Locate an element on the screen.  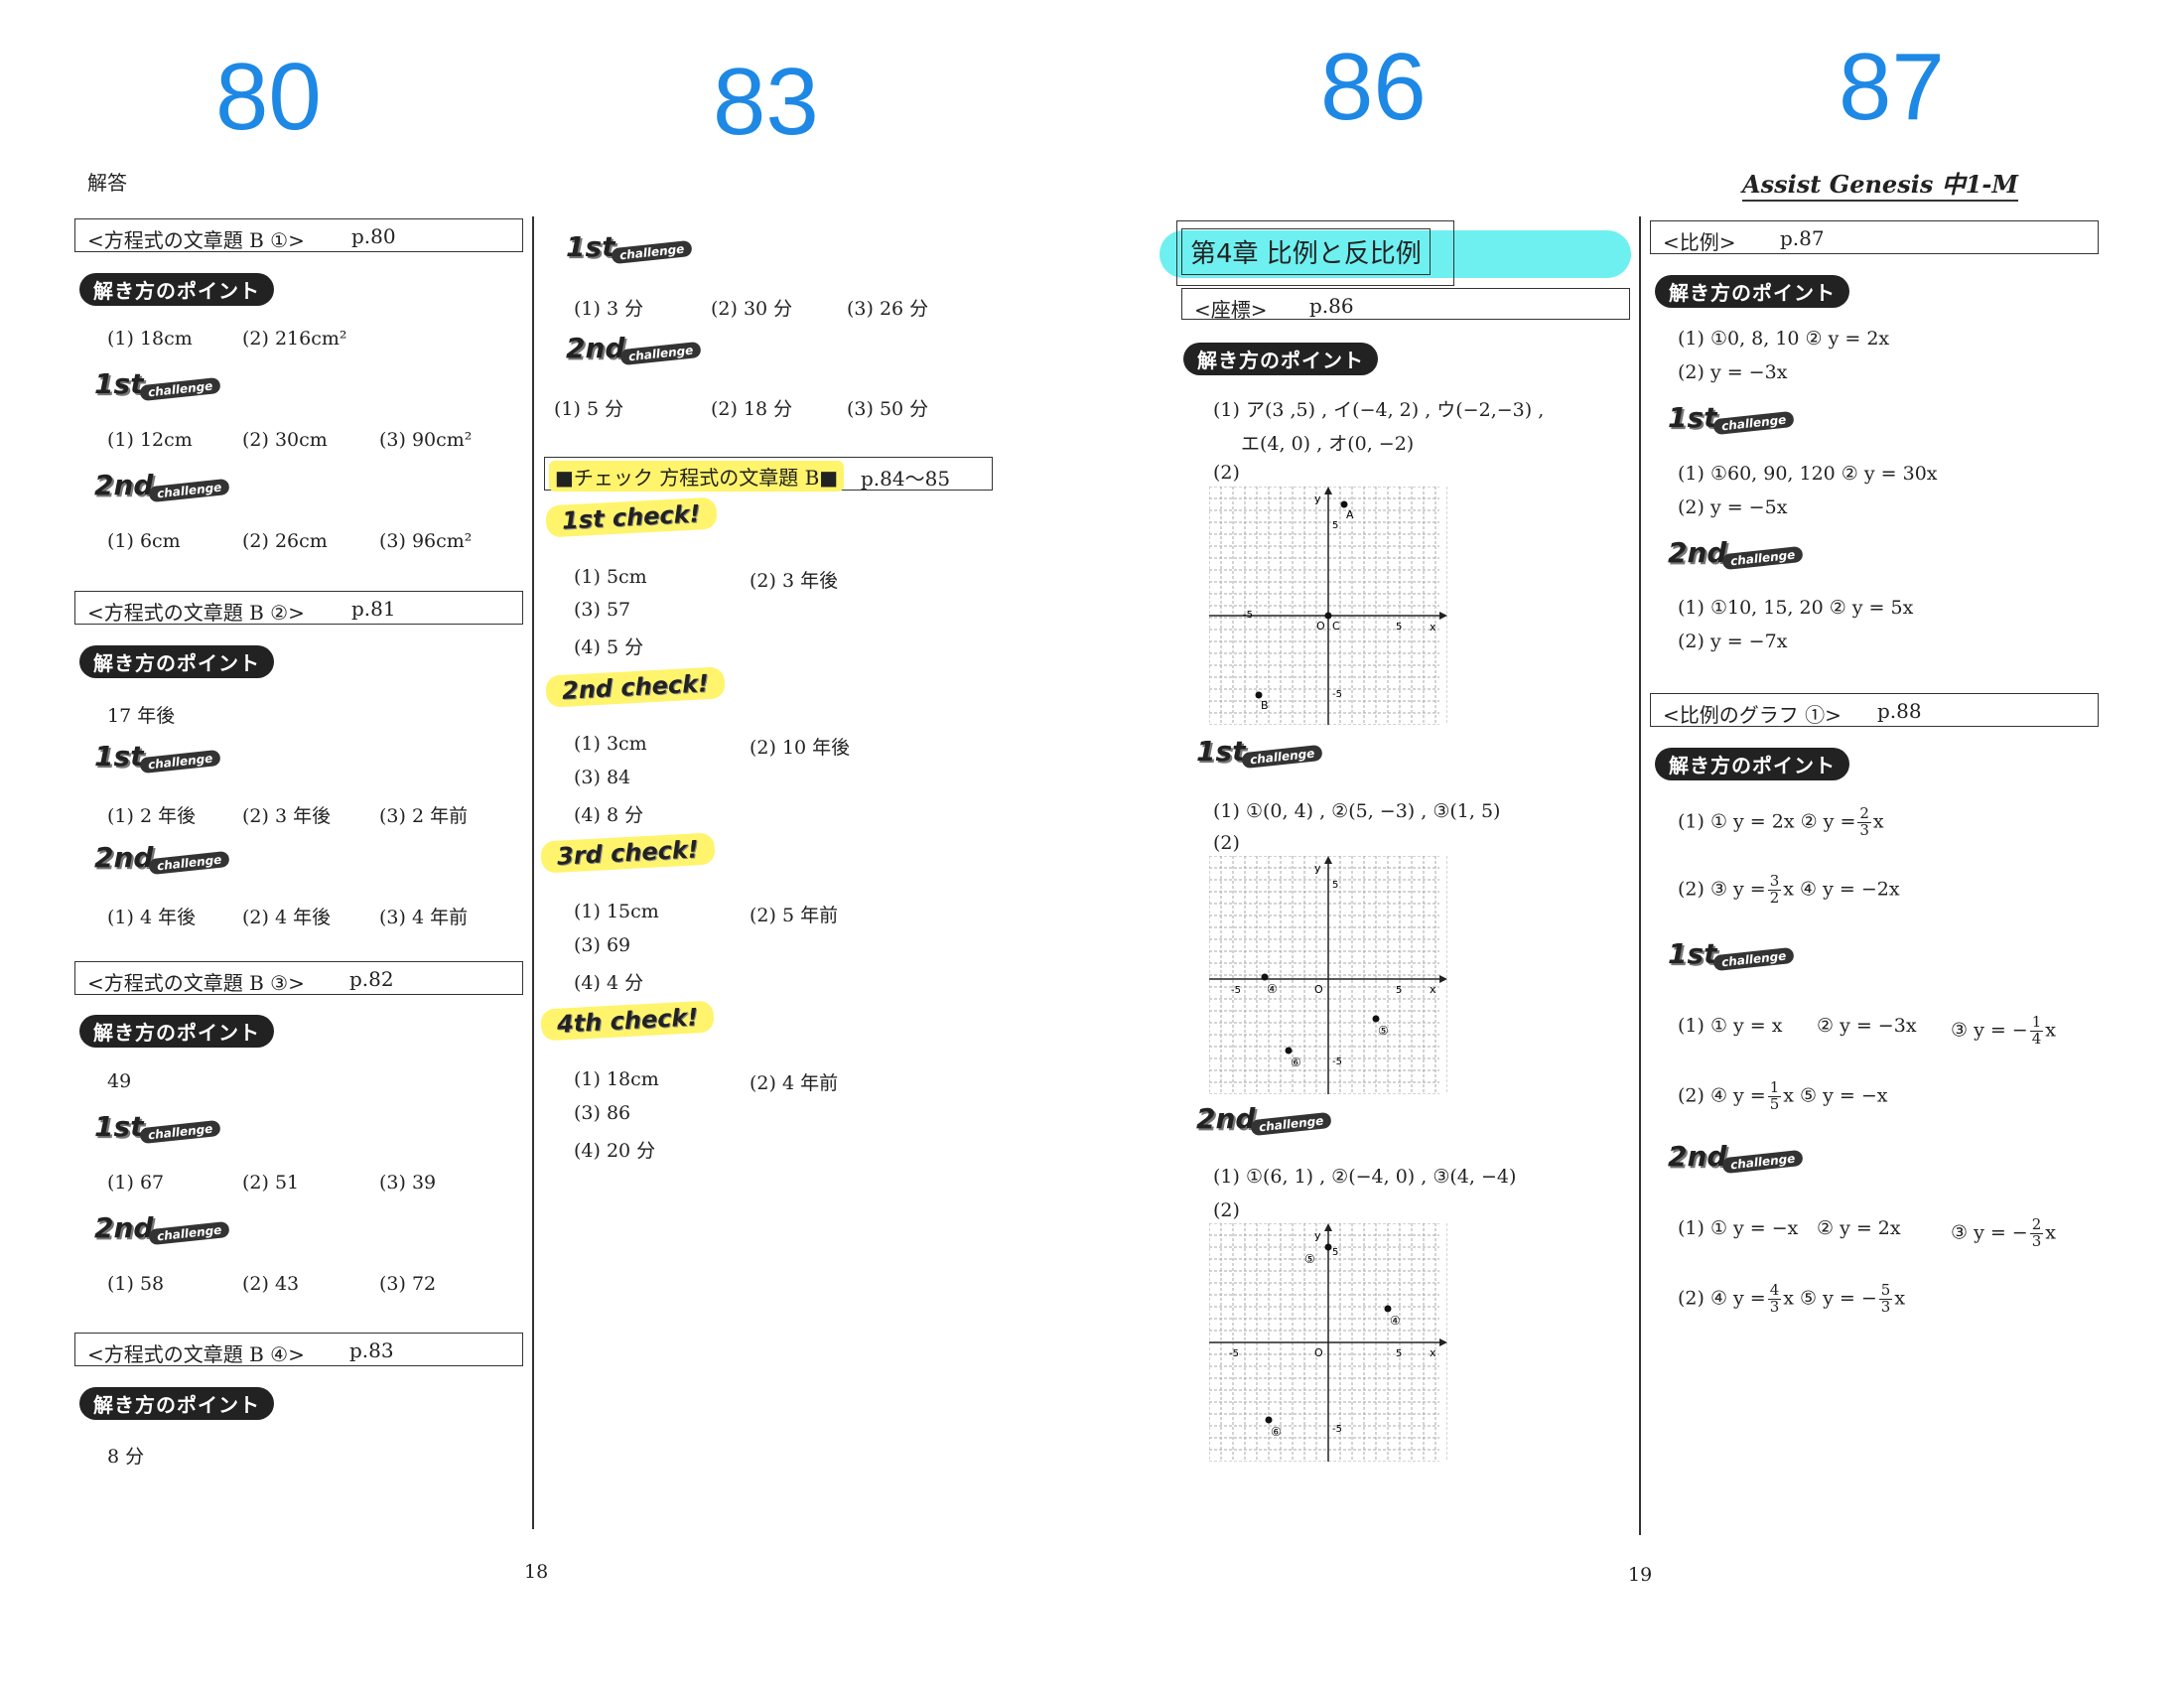
answer: ③ y = −2 3 x is located at coordinates (2003, 1232).